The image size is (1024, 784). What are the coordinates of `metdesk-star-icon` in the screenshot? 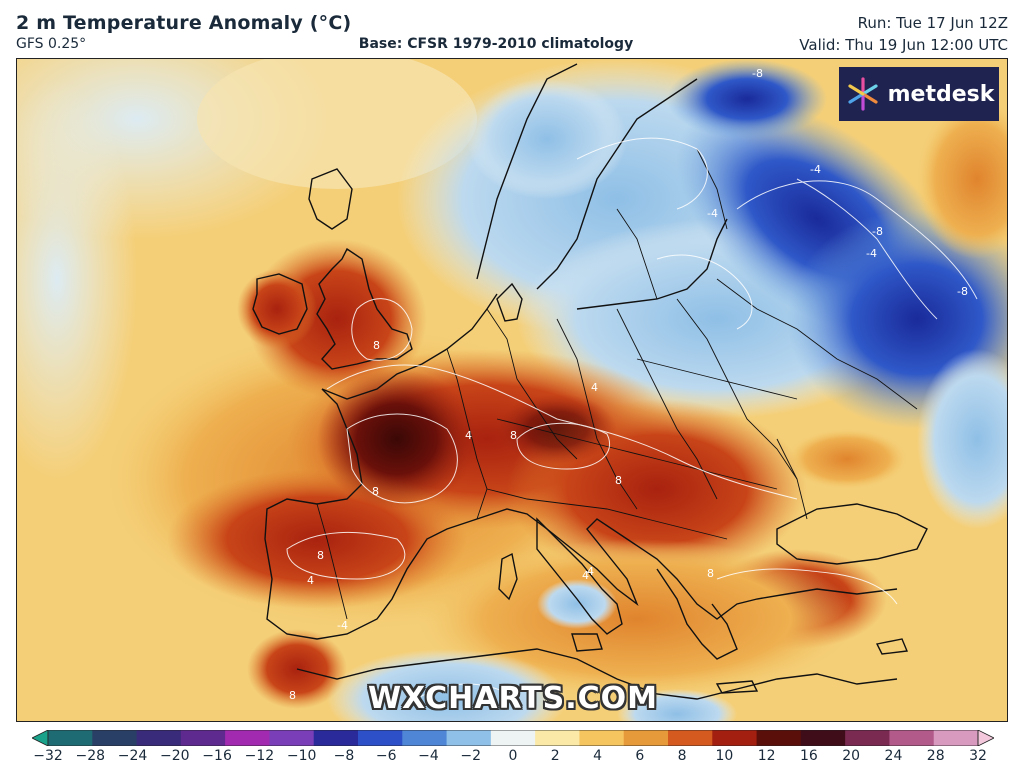 It's located at (863, 94).